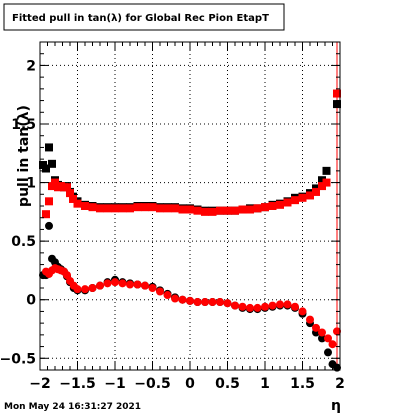 Image resolution: width=400 pixels, height=414 pixels. I want to click on y-axis-label: pull in tan(λ), so click(24, 156).